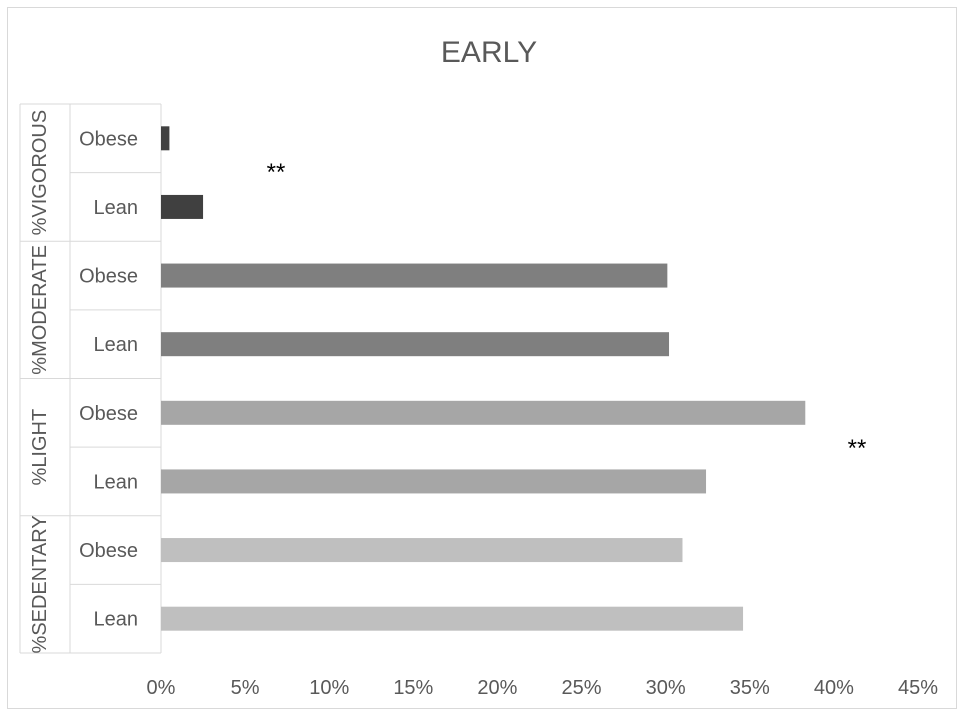 This screenshot has height=711, width=959. I want to click on x-tick-label: 10%, so click(329, 688).